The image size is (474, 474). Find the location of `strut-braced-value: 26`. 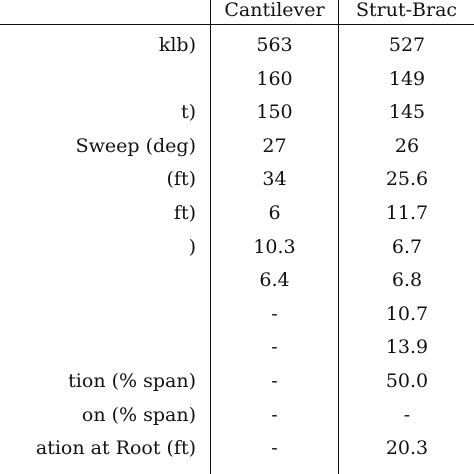

strut-braced-value: 26 is located at coordinates (407, 146).